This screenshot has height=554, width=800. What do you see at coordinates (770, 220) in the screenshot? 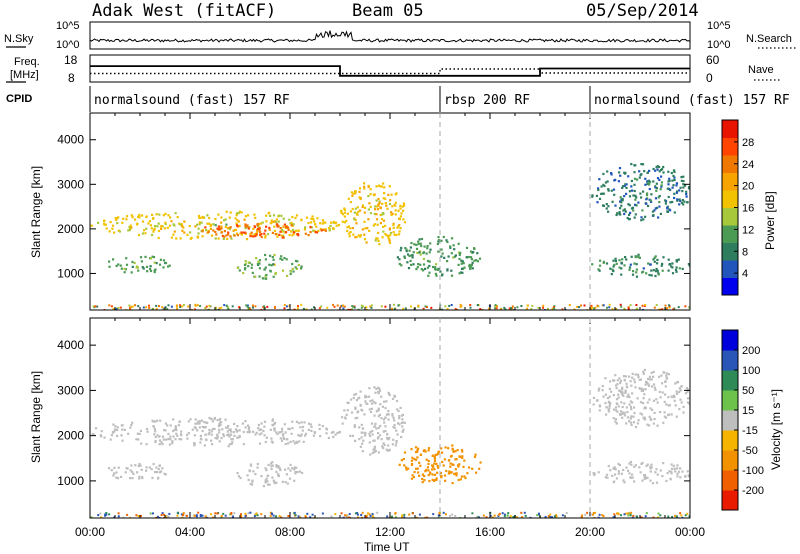
I see `power-colorbar-label: Power [dB]` at bounding box center [770, 220].